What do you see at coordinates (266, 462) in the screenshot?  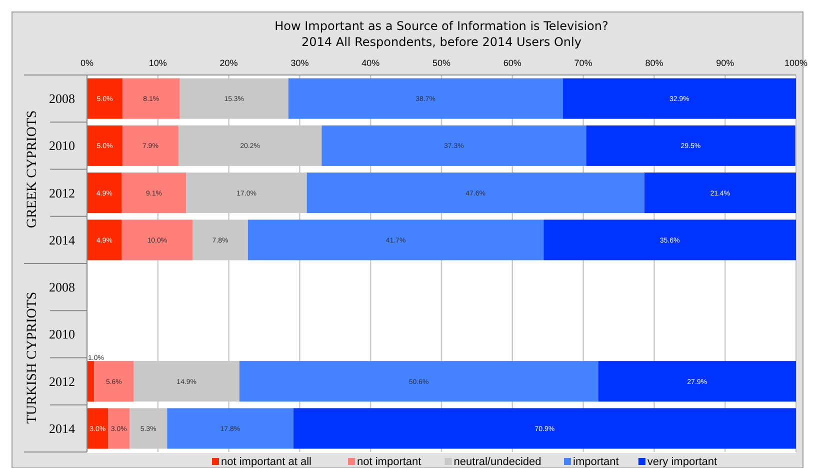 I see `legend-label: not important at all` at bounding box center [266, 462].